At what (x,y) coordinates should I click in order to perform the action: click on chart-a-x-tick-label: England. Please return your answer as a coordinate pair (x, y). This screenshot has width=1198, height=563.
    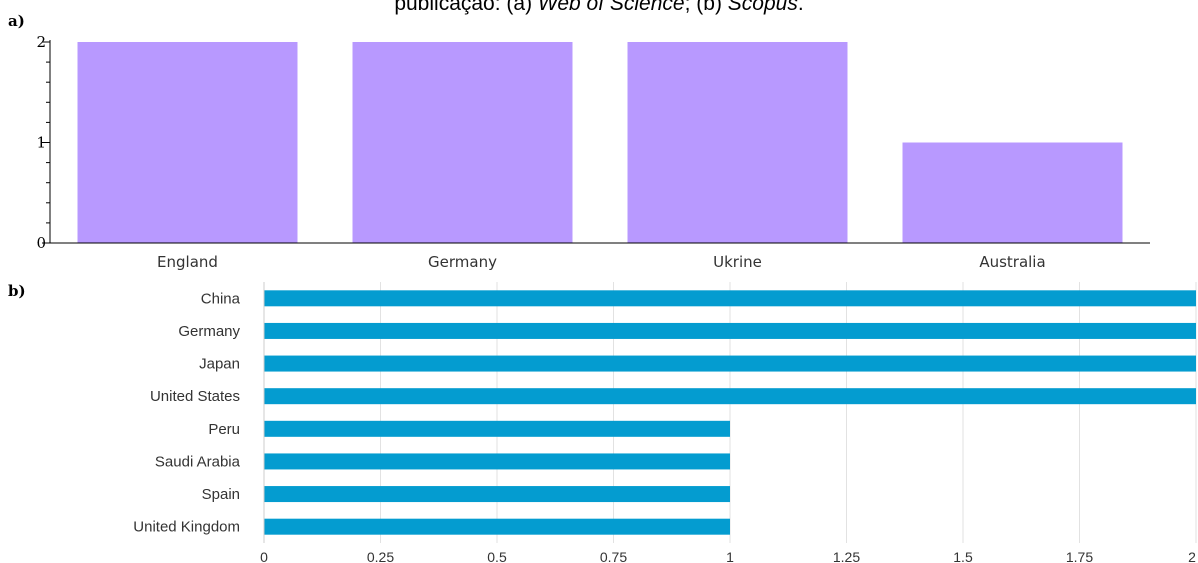
    Looking at the image, I should click on (187, 262).